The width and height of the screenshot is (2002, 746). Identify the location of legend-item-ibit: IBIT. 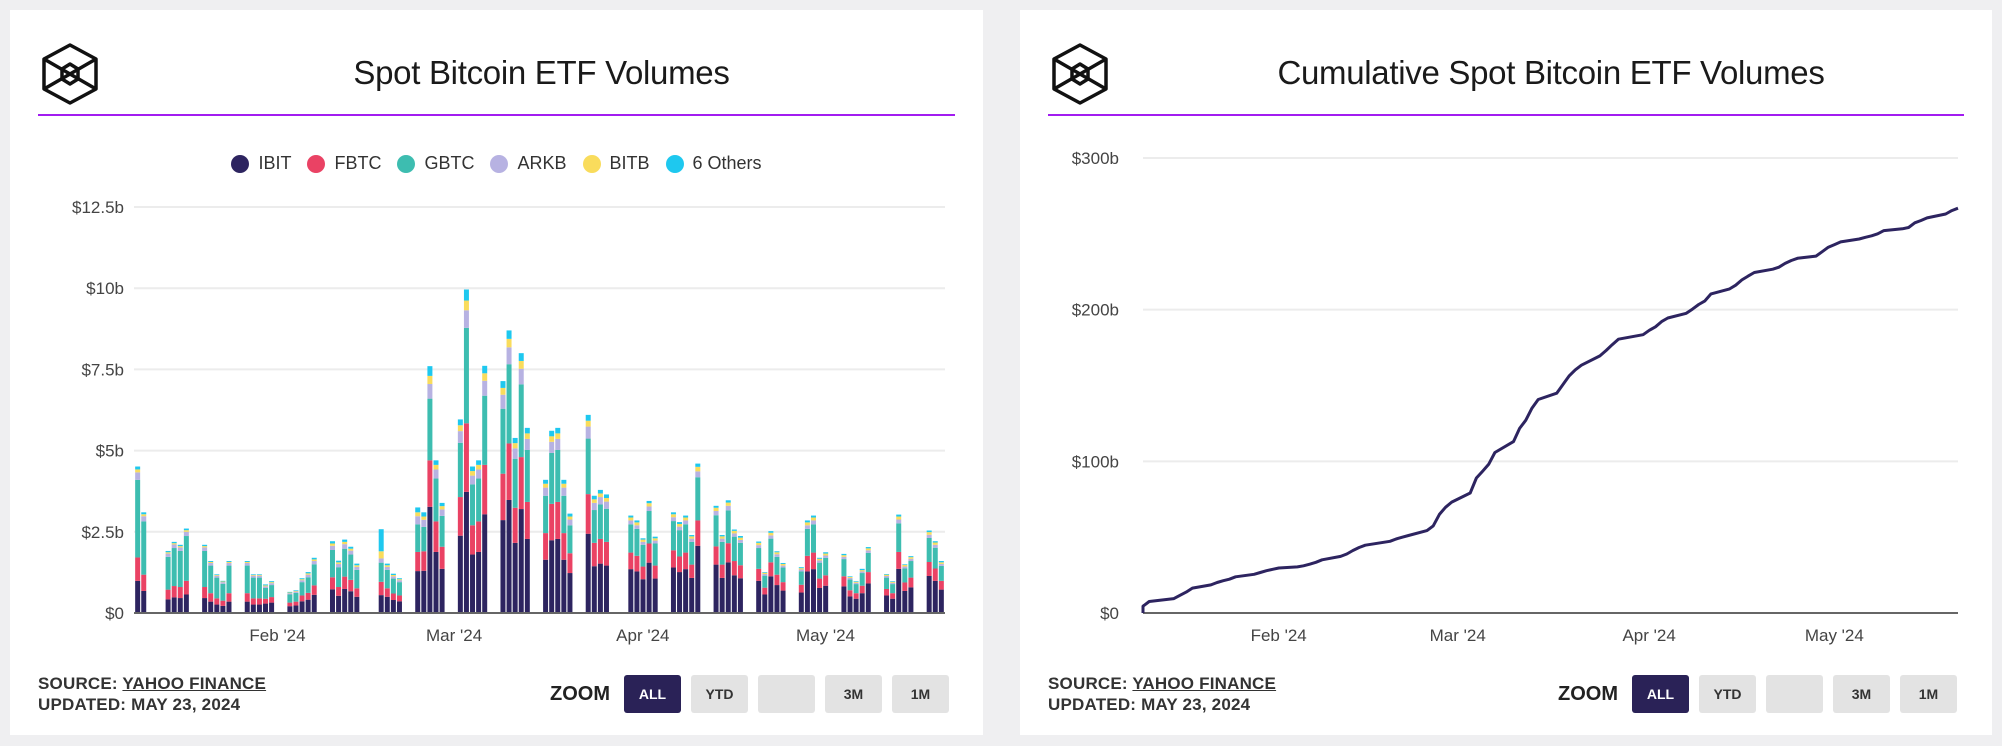
(261, 163).